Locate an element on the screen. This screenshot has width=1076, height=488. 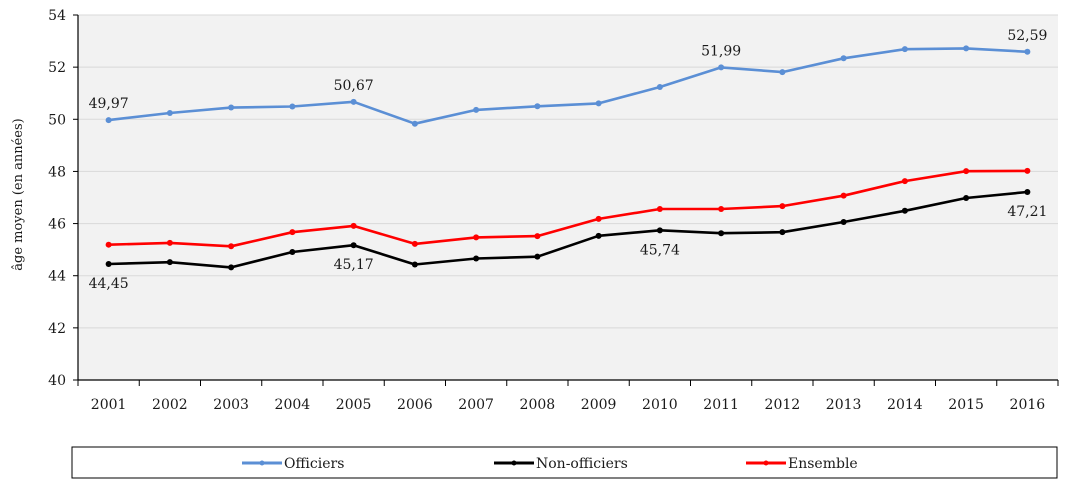
x-tick-label: 2012 is located at coordinates (783, 405).